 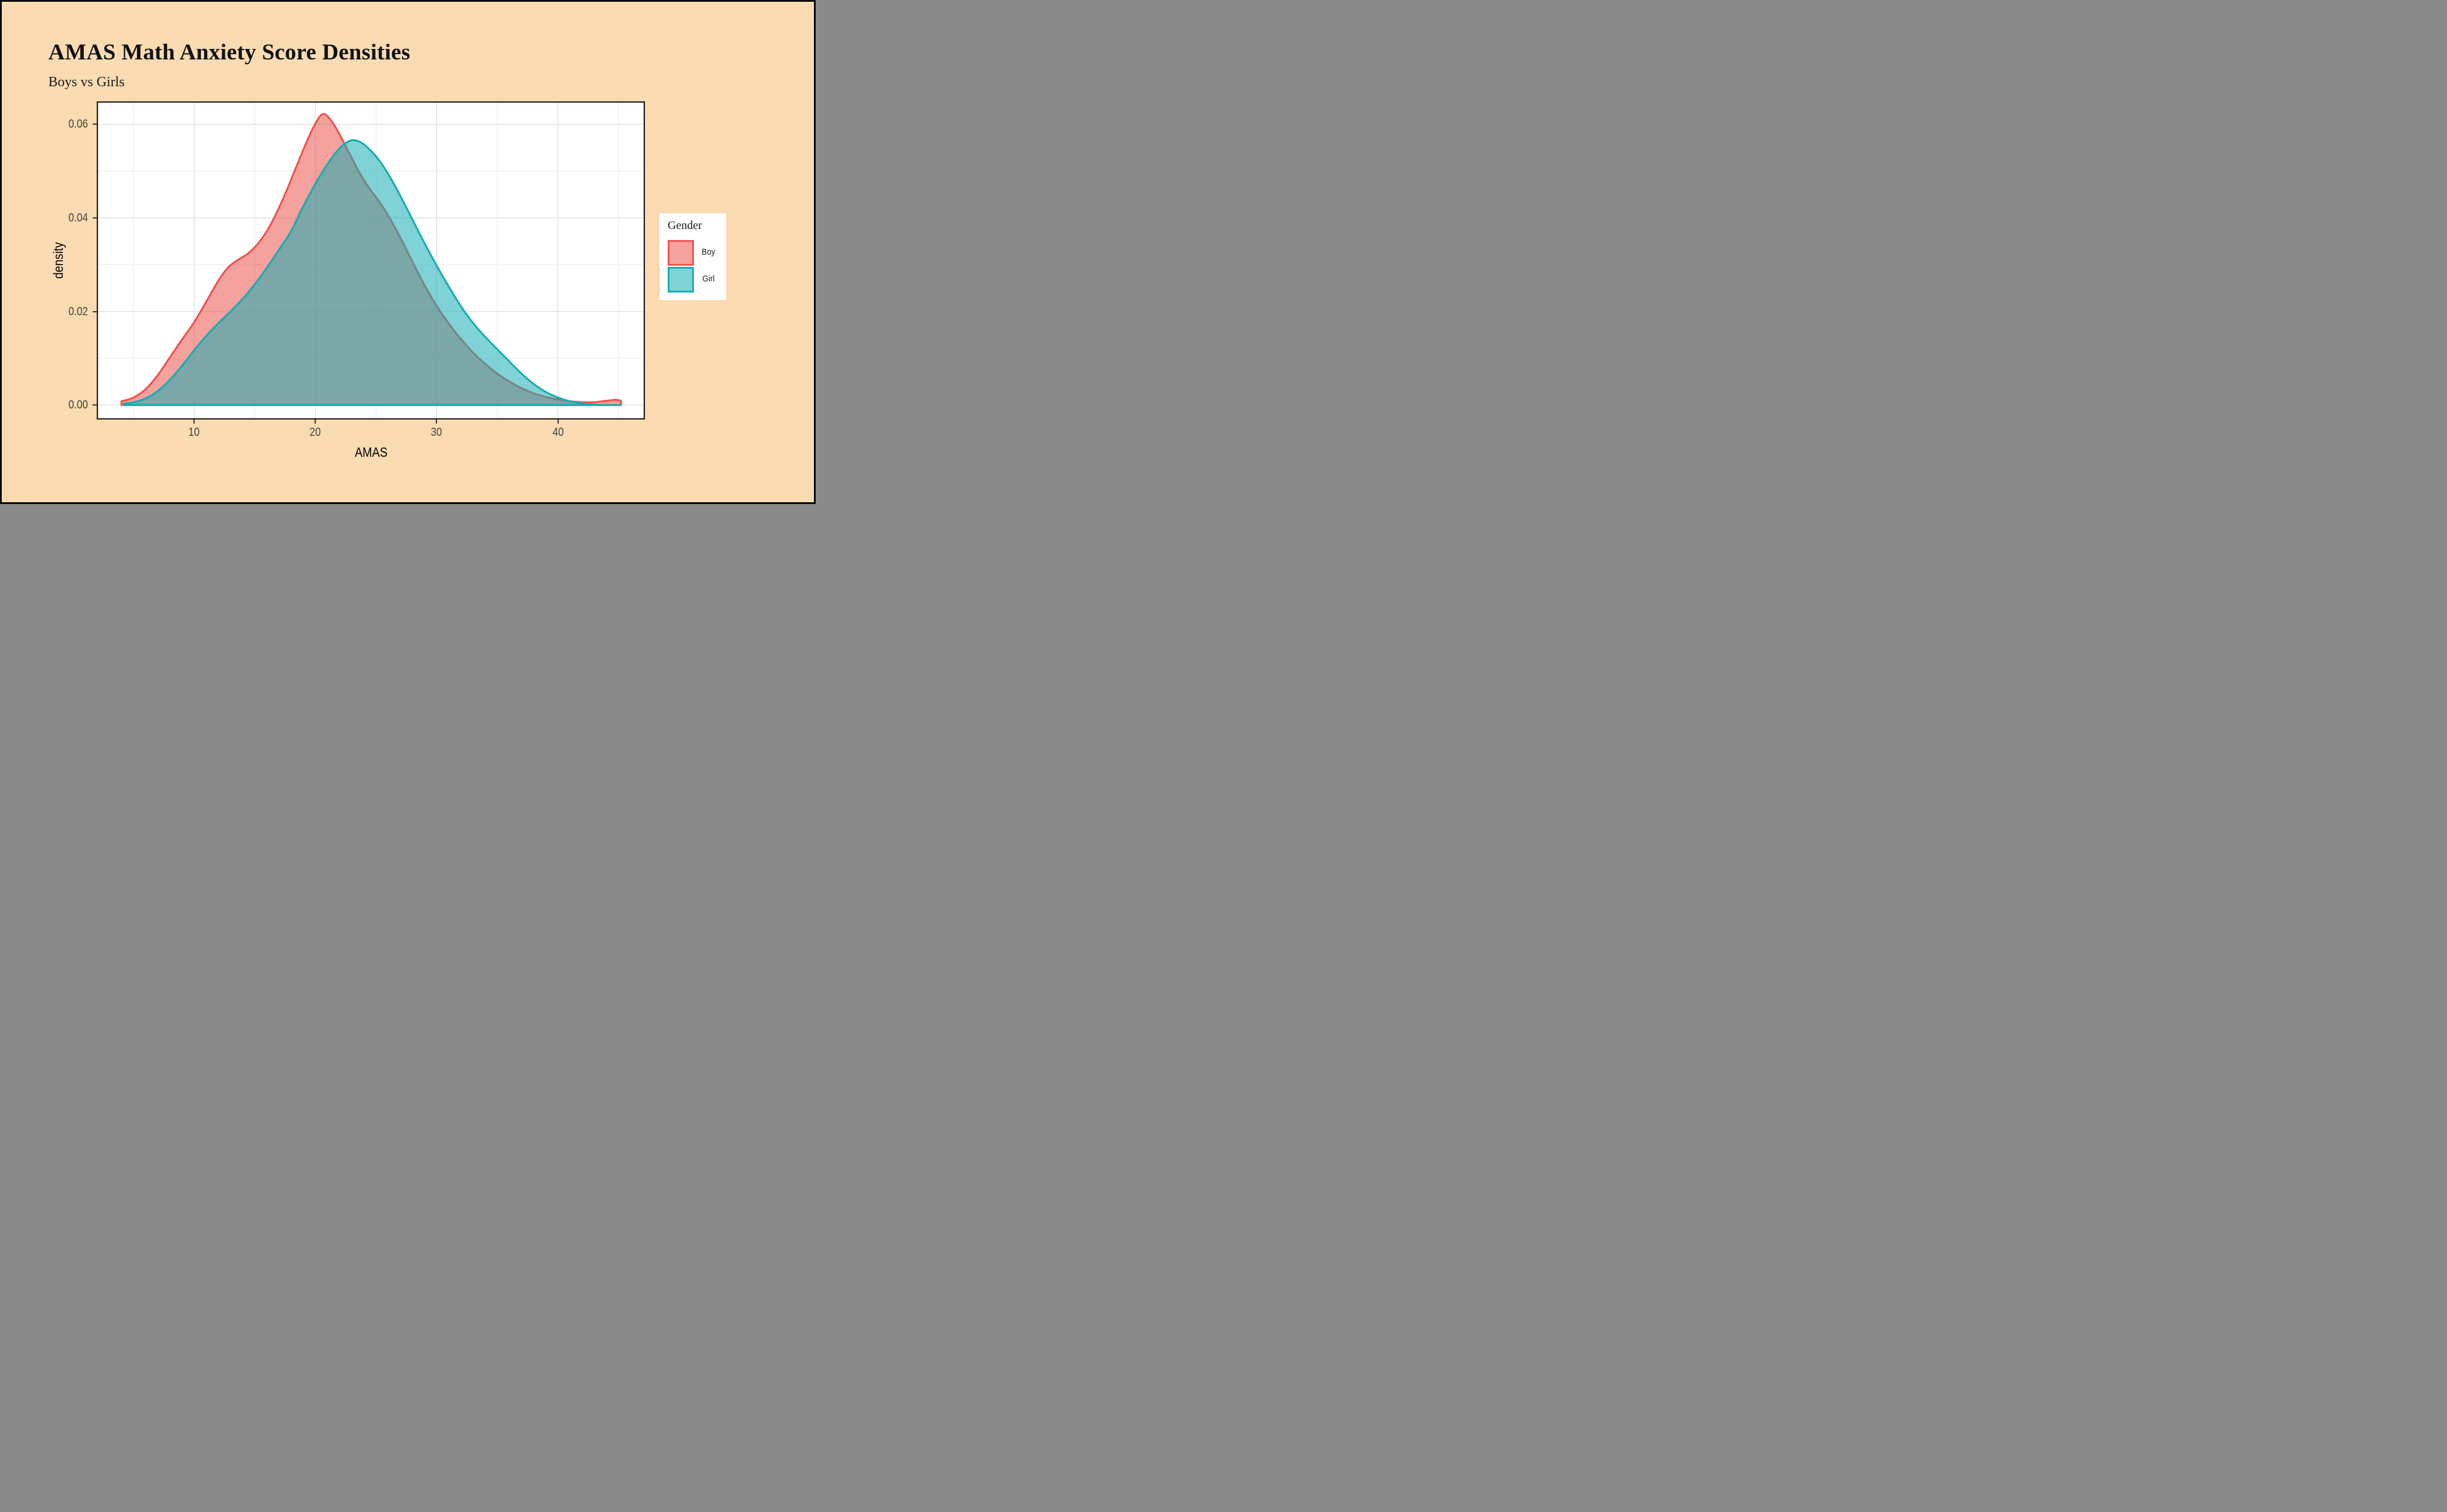 I want to click on x-tick-label: 10, so click(x=194, y=432).